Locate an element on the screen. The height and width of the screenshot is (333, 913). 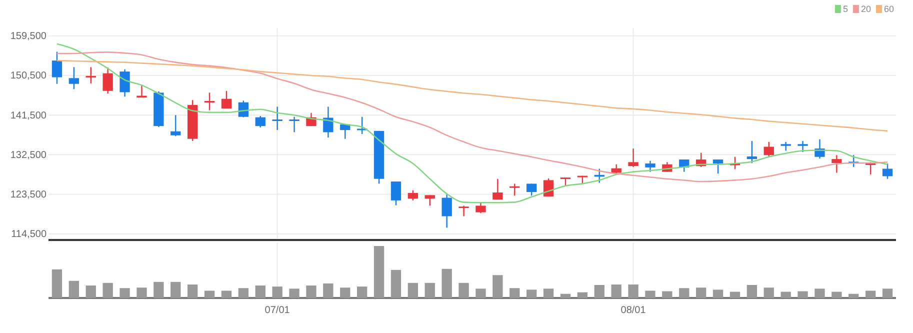
legend-label: 20 is located at coordinates (865, 9).